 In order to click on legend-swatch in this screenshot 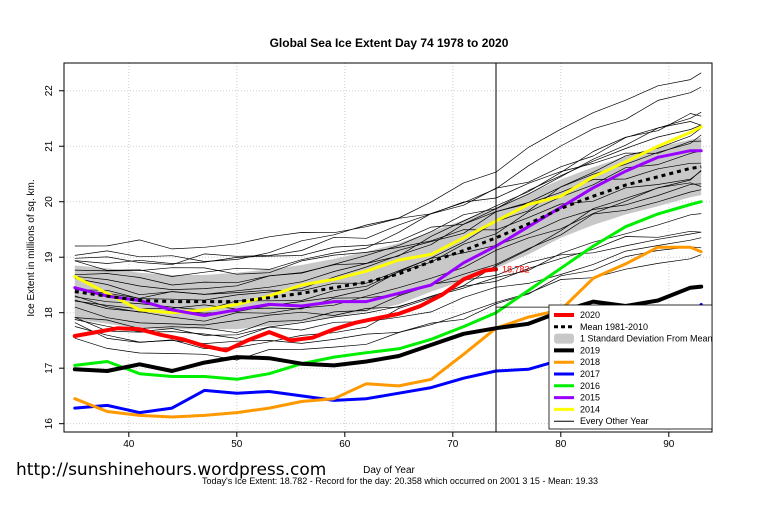, I will do `click(564, 338)`.